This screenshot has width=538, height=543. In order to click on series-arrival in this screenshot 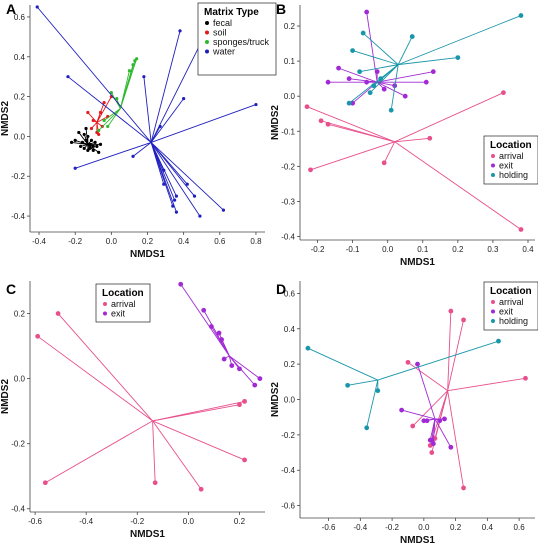, I will do `click(141, 401)`.